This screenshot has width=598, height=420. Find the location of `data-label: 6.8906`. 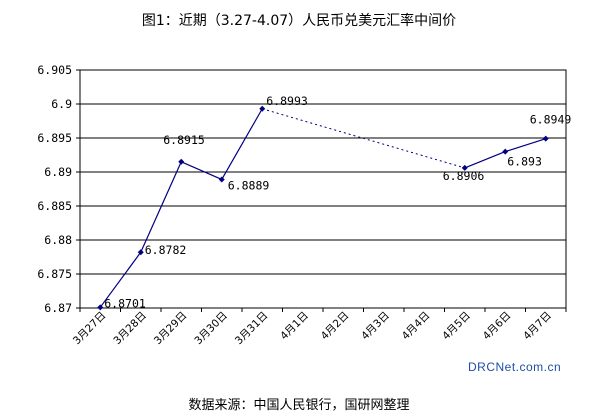

data-label: 6.8906 is located at coordinates (464, 176).